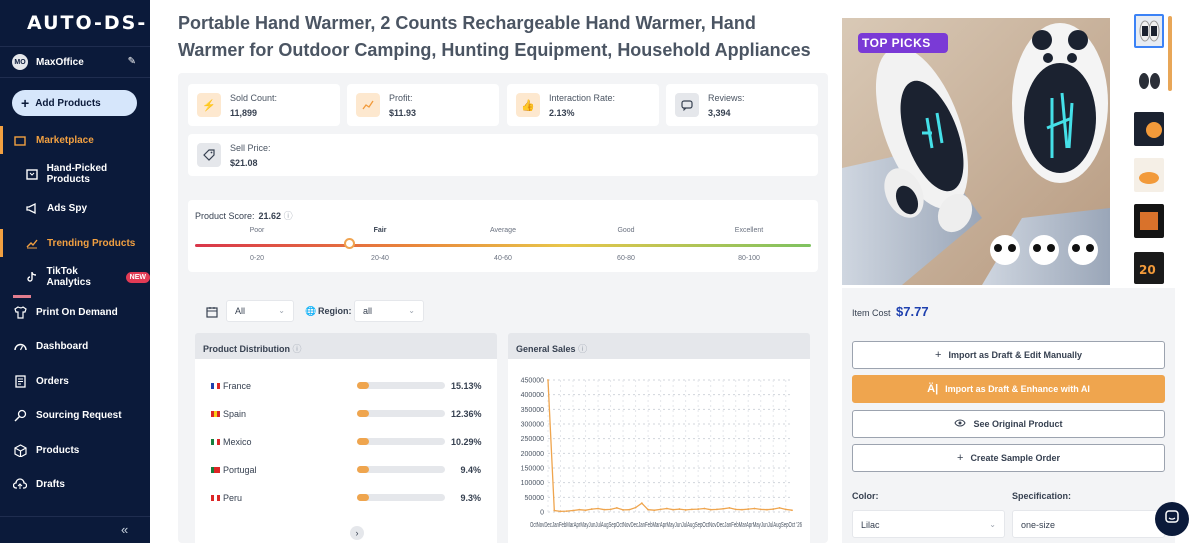 The height and width of the screenshot is (548, 1200). Describe the element at coordinates (250, 147) in the screenshot. I see `stat-label: Sell Price:` at that location.